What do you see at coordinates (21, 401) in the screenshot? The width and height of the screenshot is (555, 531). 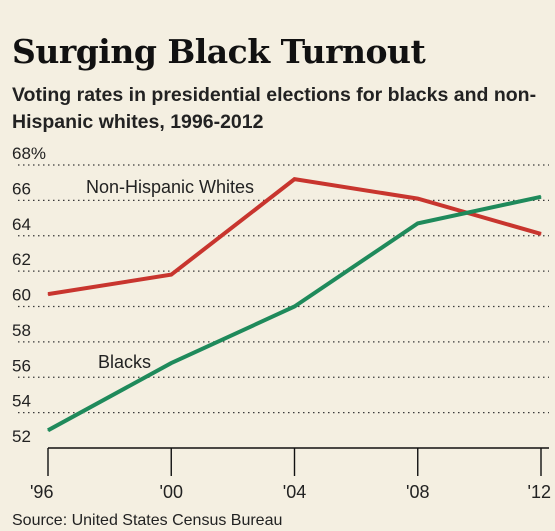 I see `y-tick-label: 54` at bounding box center [21, 401].